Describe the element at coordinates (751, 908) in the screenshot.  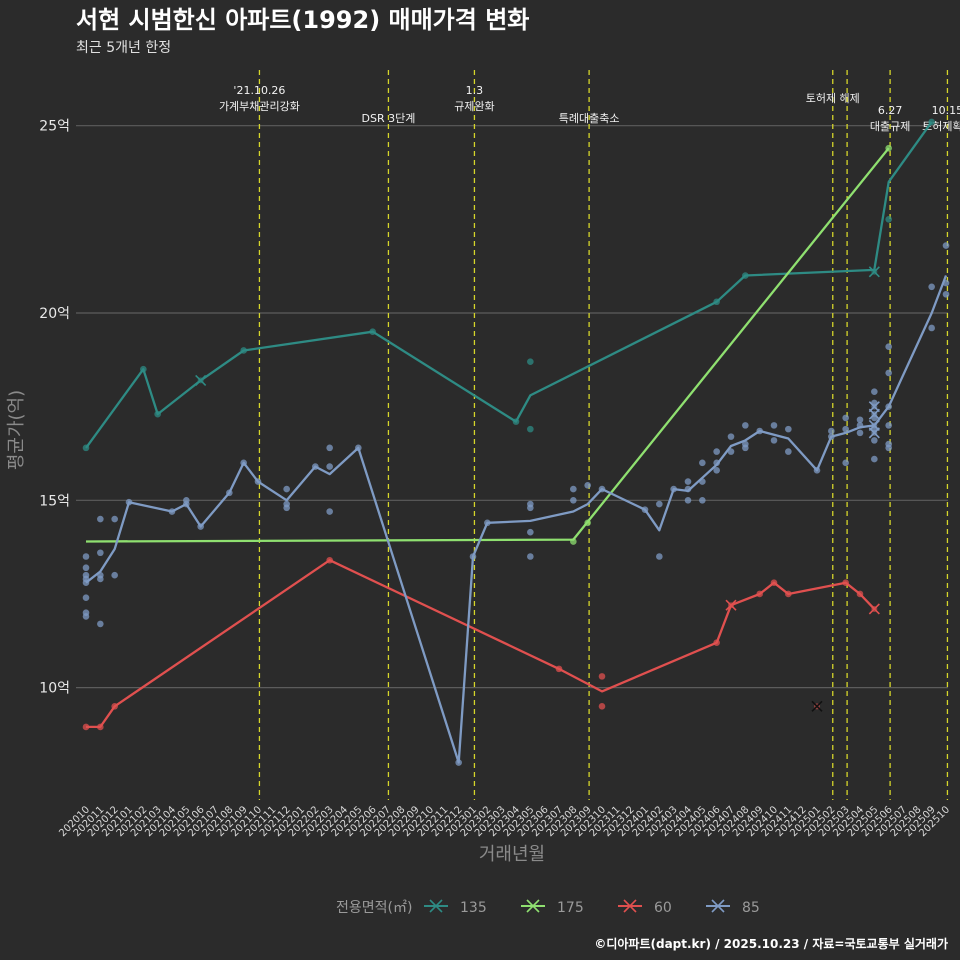
I see `legend-label: 85` at that location.